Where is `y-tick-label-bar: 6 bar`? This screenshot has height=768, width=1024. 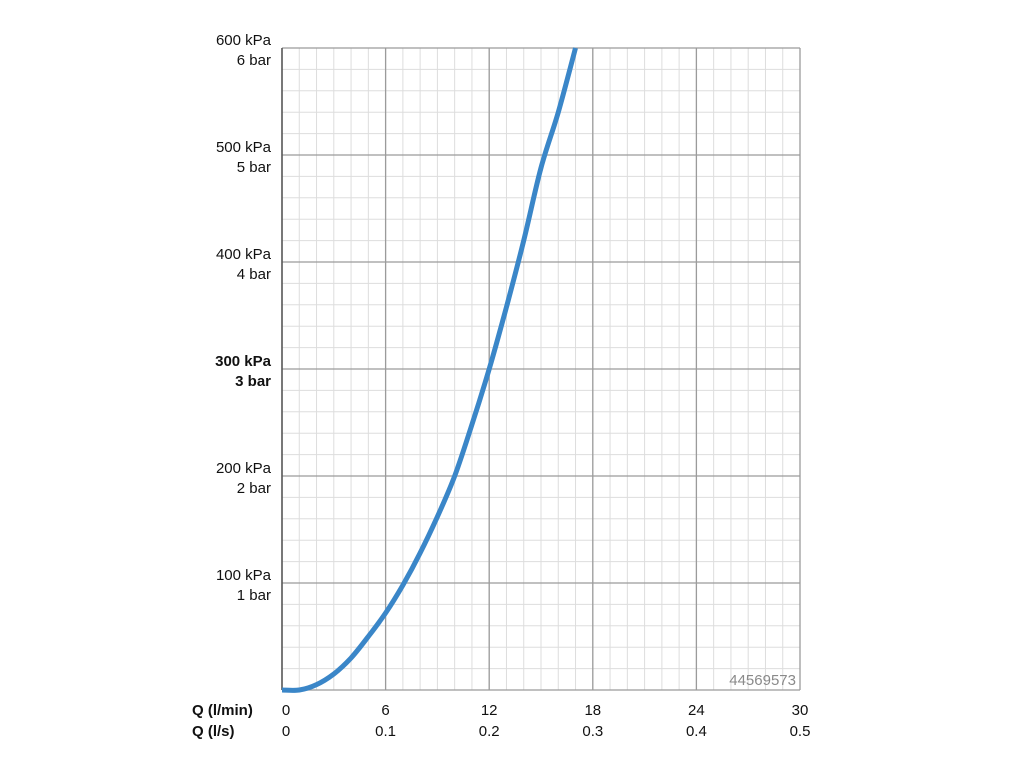 y-tick-label-bar: 6 bar is located at coordinates (254, 60).